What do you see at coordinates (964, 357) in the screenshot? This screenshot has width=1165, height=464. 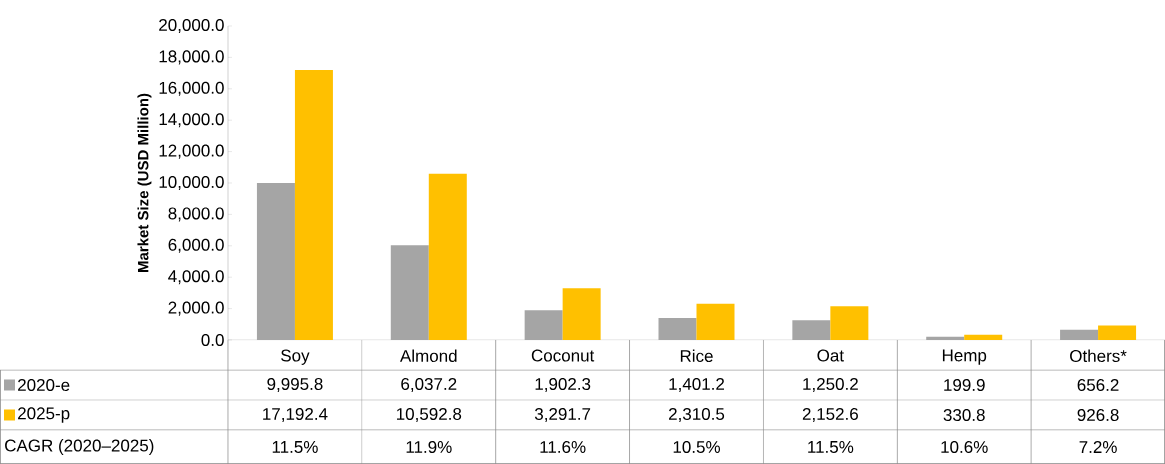 I see `x-tick-label: Hemp` at bounding box center [964, 357].